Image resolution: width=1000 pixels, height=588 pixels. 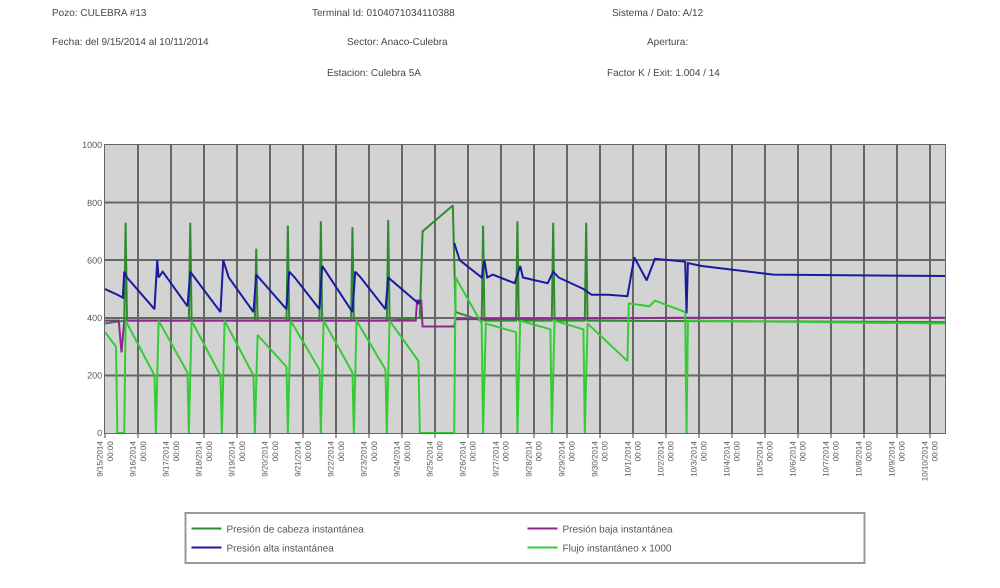 I want to click on y-tick-label: 1000, so click(x=92, y=145).